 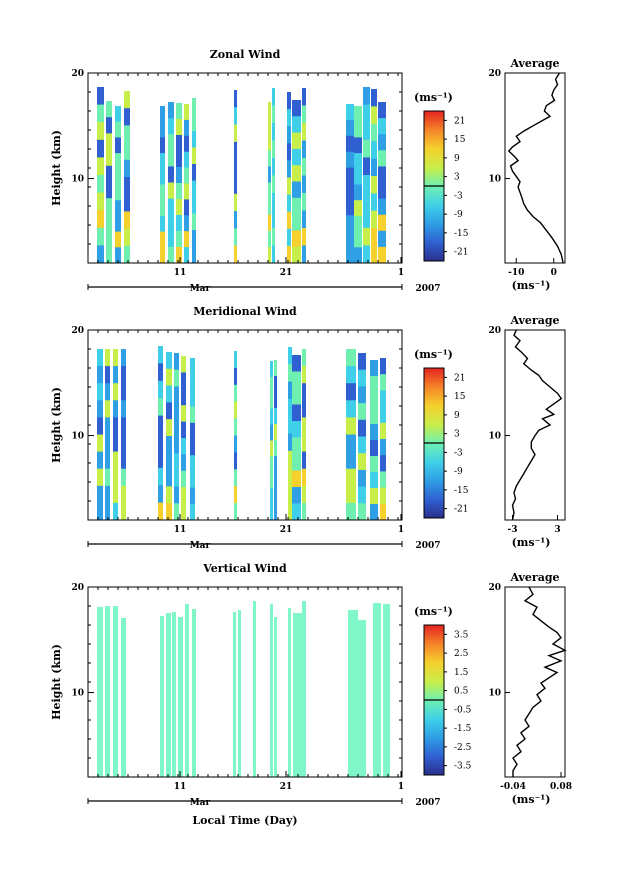 What do you see at coordinates (180, 530) in the screenshot?
I see `x-tick-label: 11` at bounding box center [180, 530].